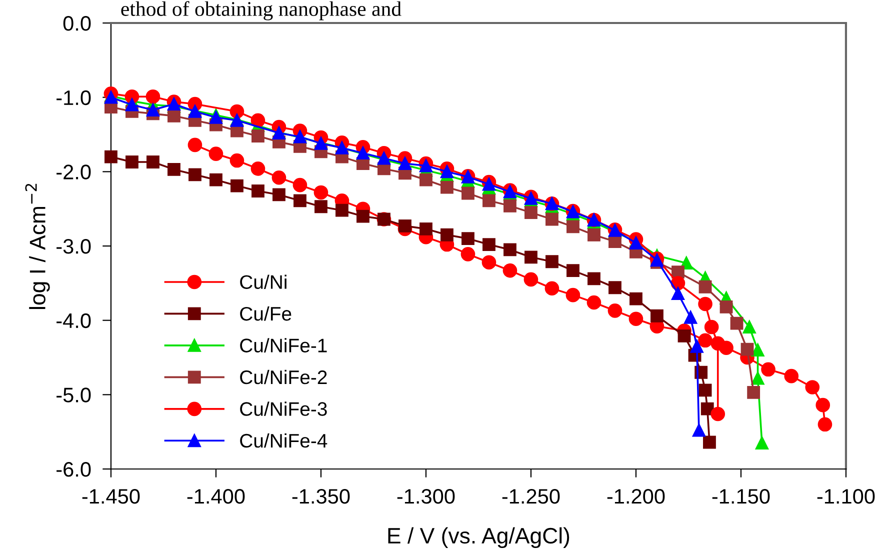 This screenshot has width=892, height=560. Describe the element at coordinates (283, 377) in the screenshot. I see `legend-label: Cu/NiFe-2` at that location.